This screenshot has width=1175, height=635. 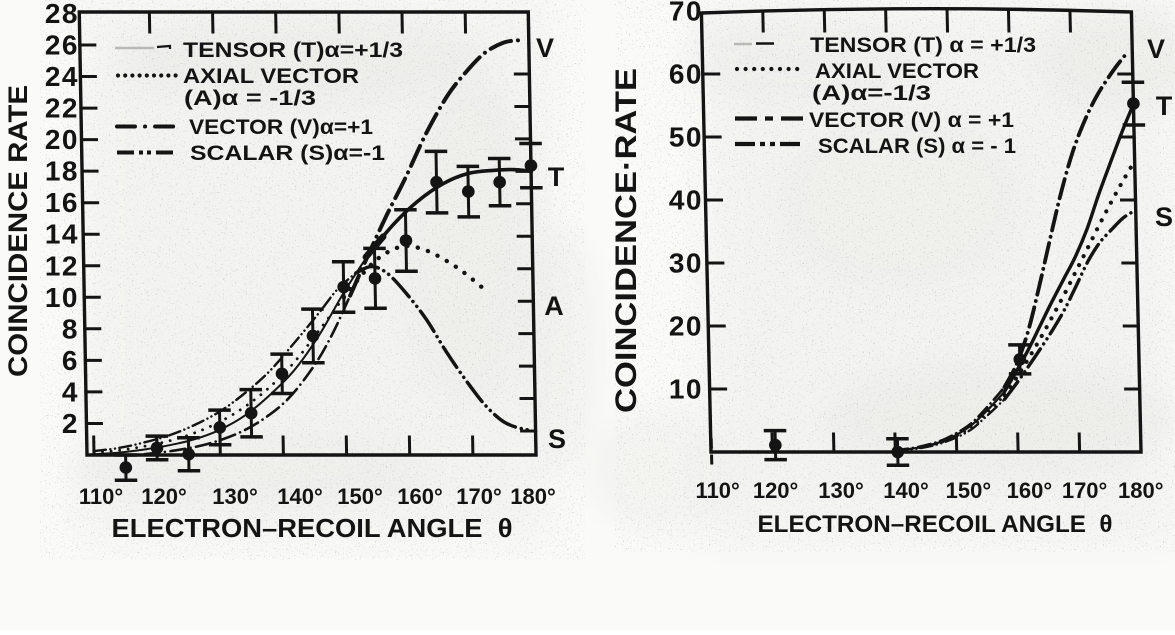 What do you see at coordinates (70, 328) in the screenshot?
I see `svg-text: 8` at bounding box center [70, 328].